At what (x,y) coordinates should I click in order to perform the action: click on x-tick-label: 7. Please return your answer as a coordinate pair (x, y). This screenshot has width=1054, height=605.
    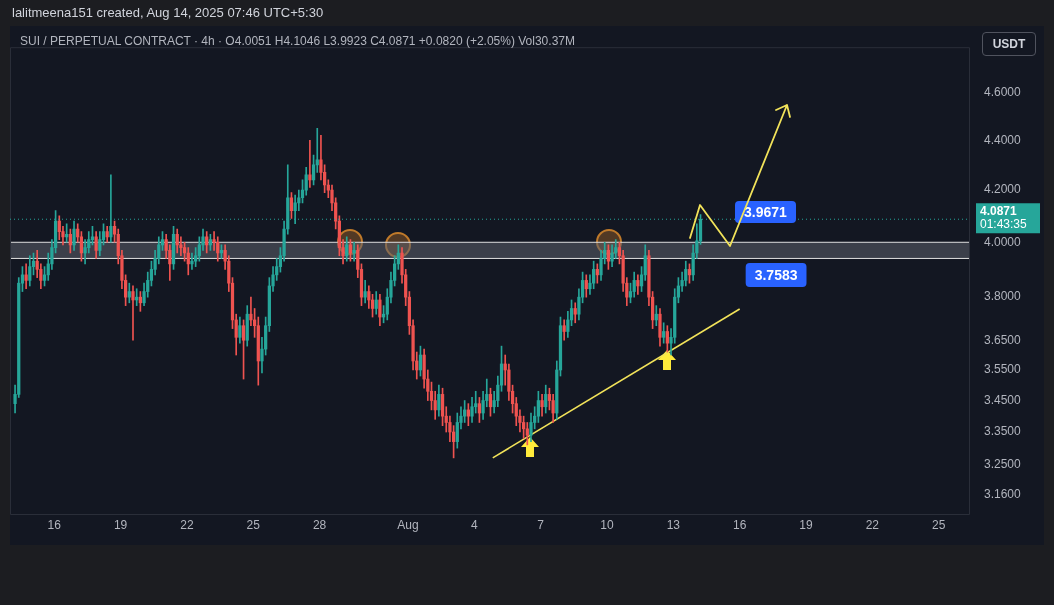
    Looking at the image, I should click on (541, 524).